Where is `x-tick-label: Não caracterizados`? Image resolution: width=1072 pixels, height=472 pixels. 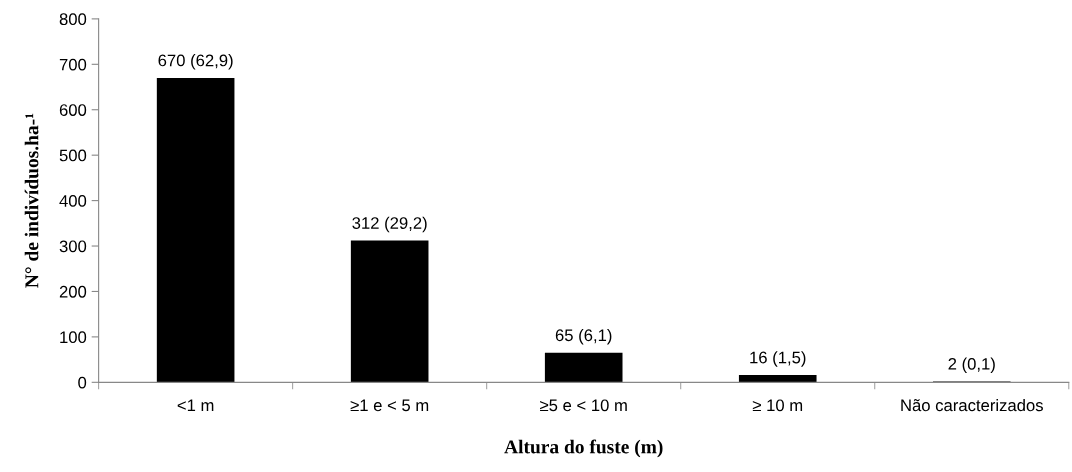 x-tick-label: Não caracterizados is located at coordinates (972, 405).